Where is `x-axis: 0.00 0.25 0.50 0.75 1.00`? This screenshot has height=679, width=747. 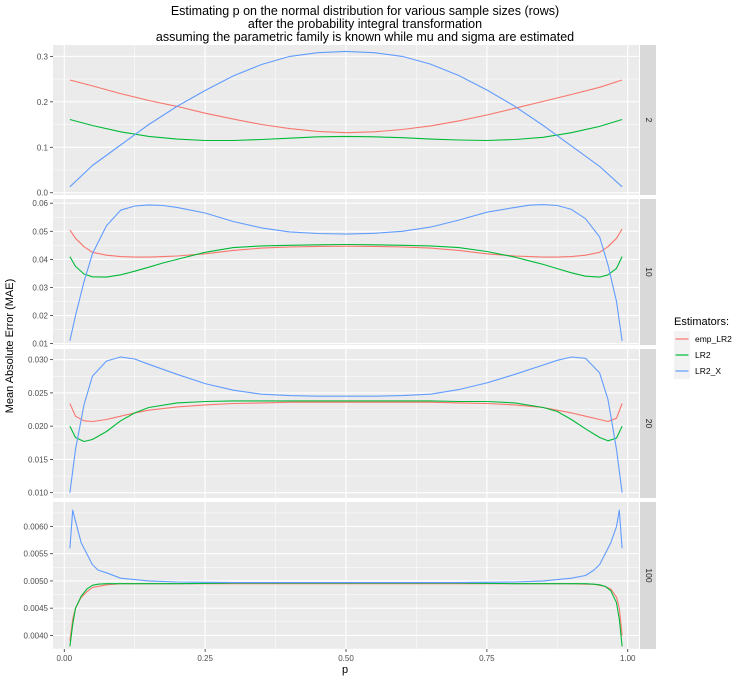
x-axis: 0.00 0.25 0.50 0.75 1.00 is located at coordinates (346, 656).